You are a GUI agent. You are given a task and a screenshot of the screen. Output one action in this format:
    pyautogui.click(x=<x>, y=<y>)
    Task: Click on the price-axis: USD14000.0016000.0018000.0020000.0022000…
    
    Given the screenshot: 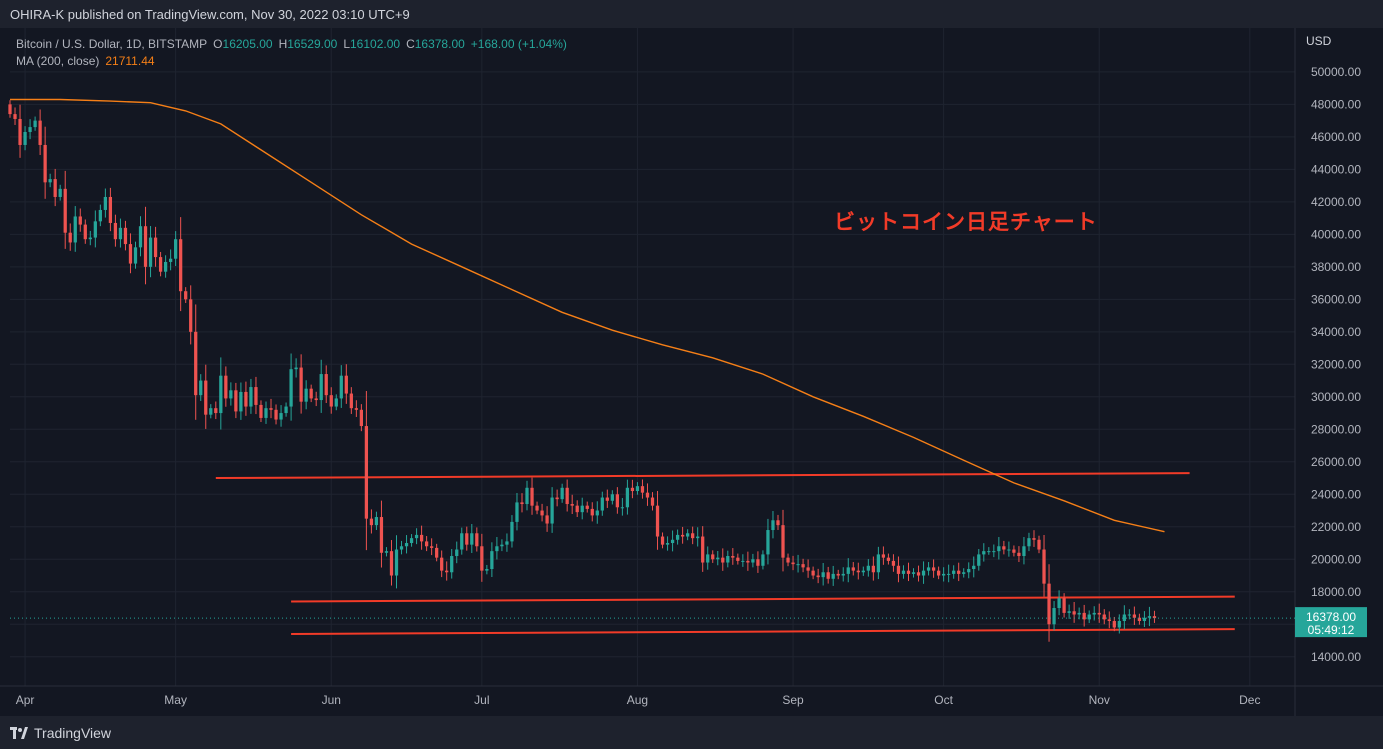 What is the action you would take?
    pyautogui.click(x=1327, y=372)
    